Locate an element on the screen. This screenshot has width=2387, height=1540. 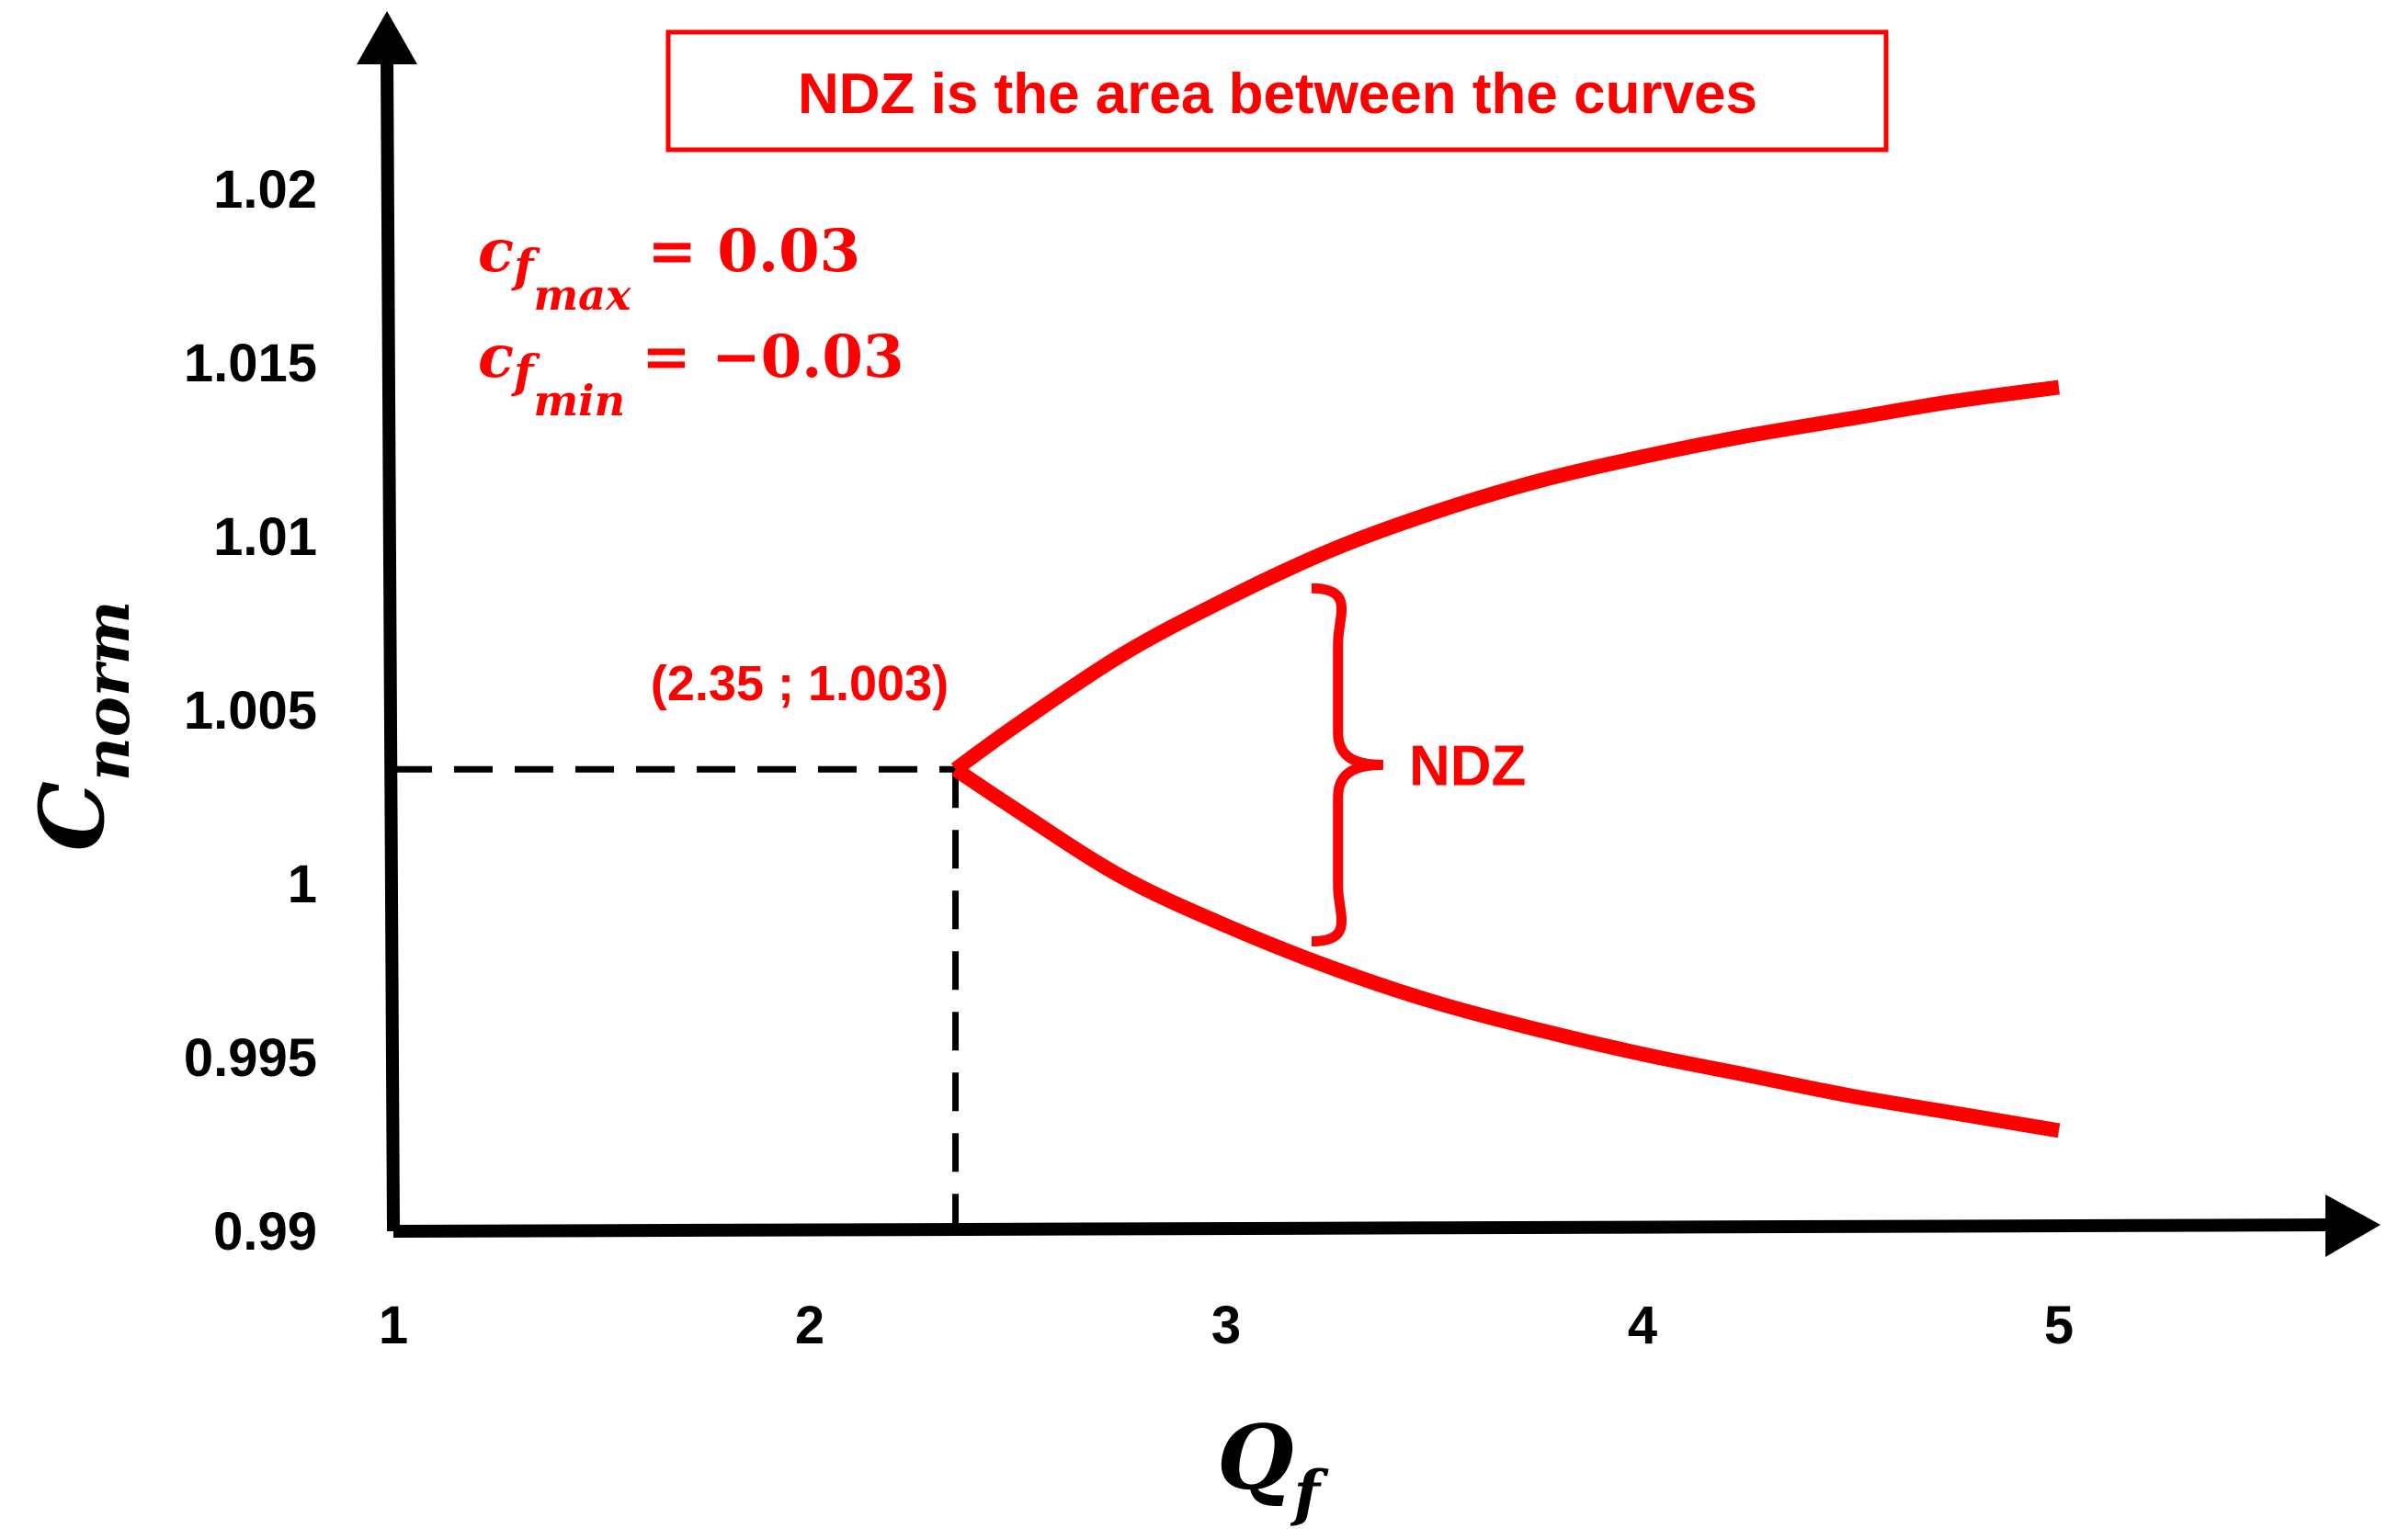
x-axis-title-sub: f is located at coordinates (1309, 1493).